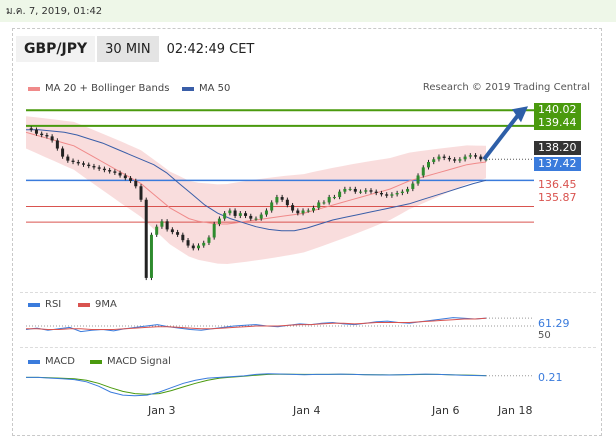  What do you see at coordinates (554, 323) in the screenshot?
I see `rsi-value-label: 61.29` at bounding box center [554, 323].